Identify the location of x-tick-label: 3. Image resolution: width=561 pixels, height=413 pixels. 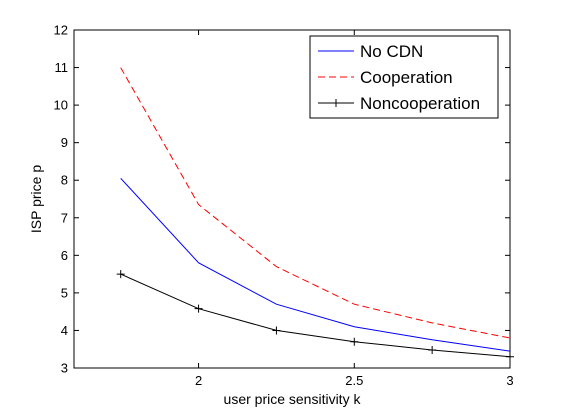
(509, 380).